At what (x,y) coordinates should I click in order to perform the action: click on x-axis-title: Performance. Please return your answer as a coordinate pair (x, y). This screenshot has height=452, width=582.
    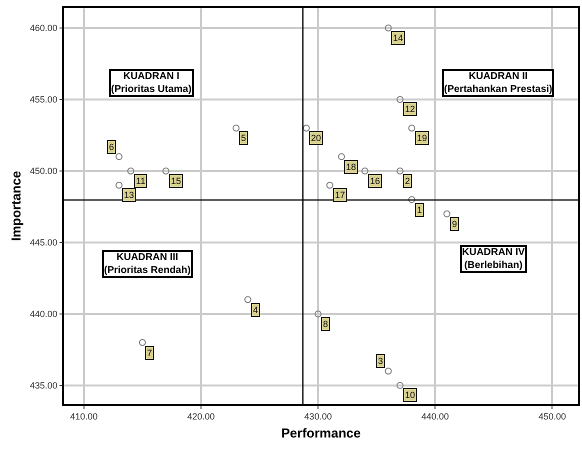
    Looking at the image, I should click on (321, 433).